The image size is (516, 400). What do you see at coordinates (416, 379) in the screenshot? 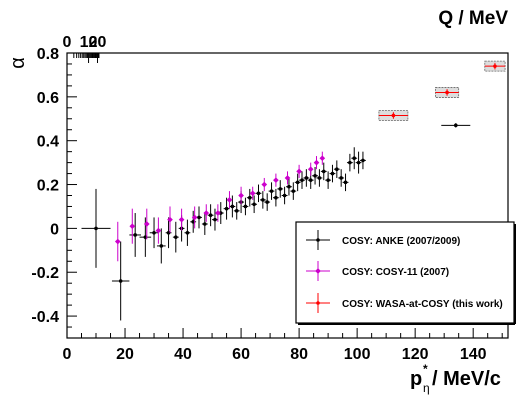
I see `x-axis-title-main: p` at bounding box center [416, 379].